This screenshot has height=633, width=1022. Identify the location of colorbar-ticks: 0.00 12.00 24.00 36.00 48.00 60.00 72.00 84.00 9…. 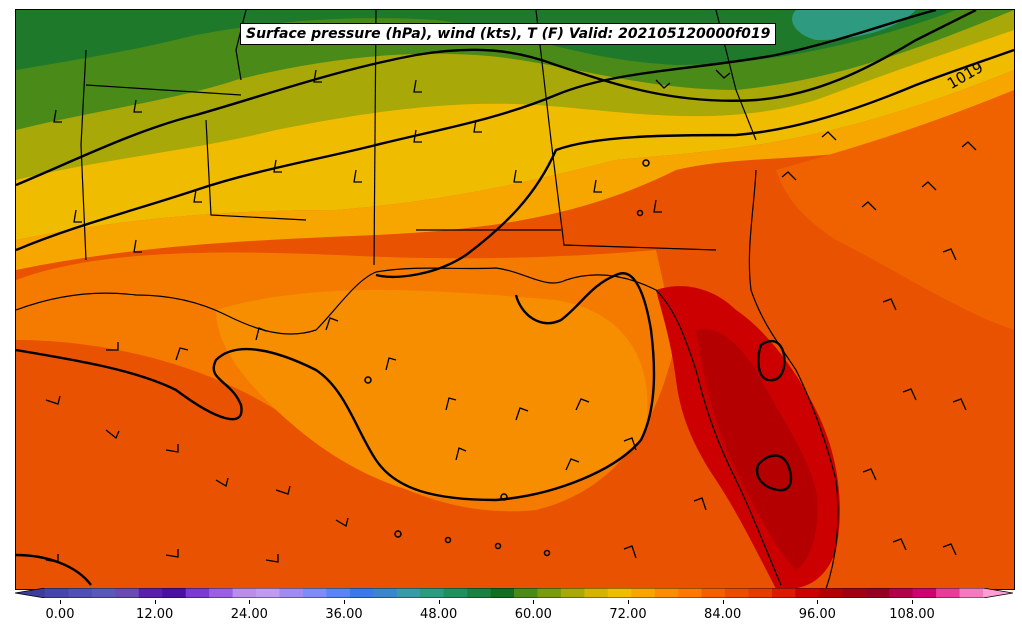
(511, 615).